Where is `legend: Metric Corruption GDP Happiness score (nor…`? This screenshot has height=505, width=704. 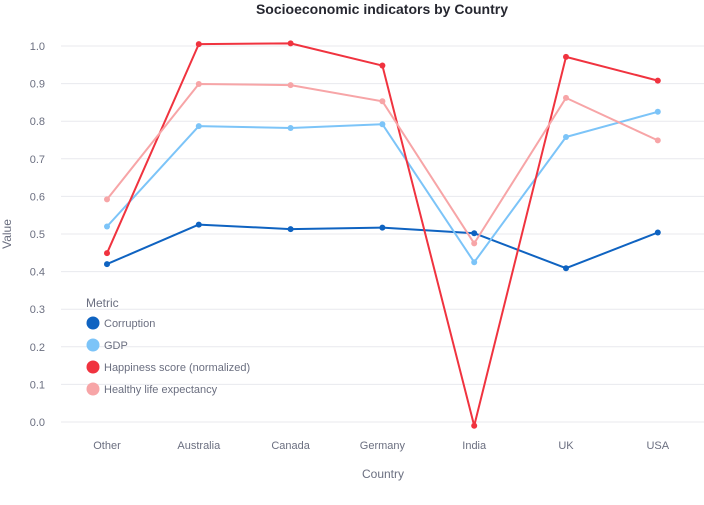 legend: Metric Corruption GDP Happiness score (nor… is located at coordinates (168, 346).